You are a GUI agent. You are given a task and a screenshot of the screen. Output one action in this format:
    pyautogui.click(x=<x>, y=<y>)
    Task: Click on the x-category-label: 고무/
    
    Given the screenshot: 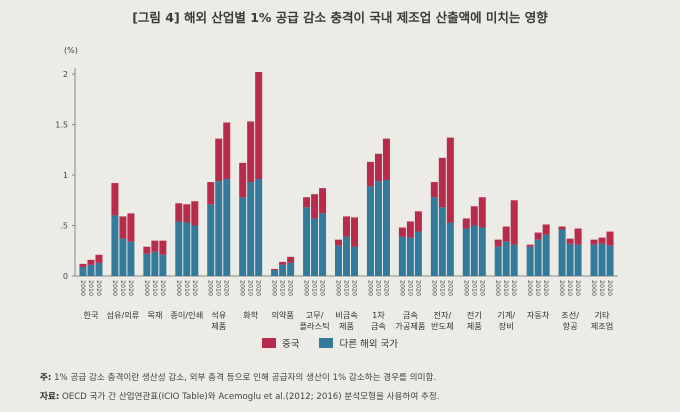 What is the action you would take?
    pyautogui.click(x=315, y=315)
    